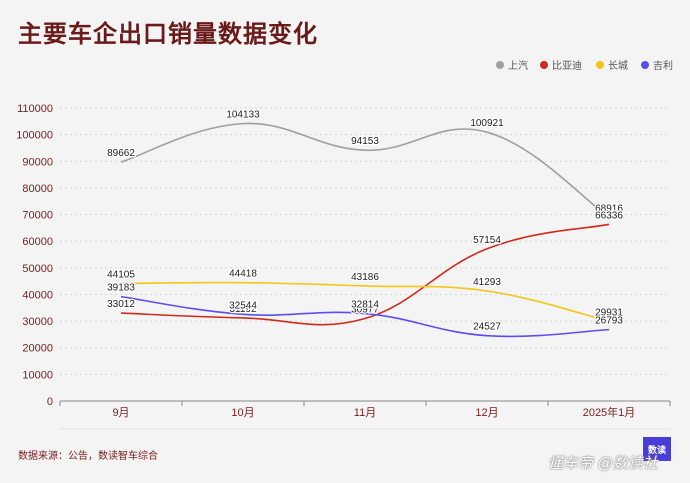 The height and width of the screenshot is (483, 690). I want to click on y-tick-label: 80000, so click(37, 189).